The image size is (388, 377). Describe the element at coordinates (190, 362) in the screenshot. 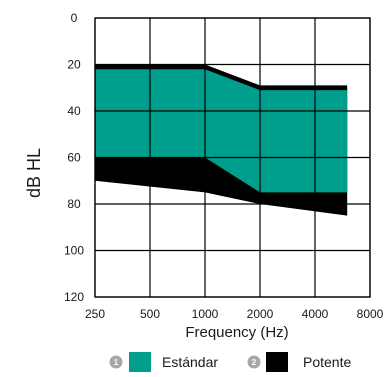

I see `legend-label: Estándar` at that location.